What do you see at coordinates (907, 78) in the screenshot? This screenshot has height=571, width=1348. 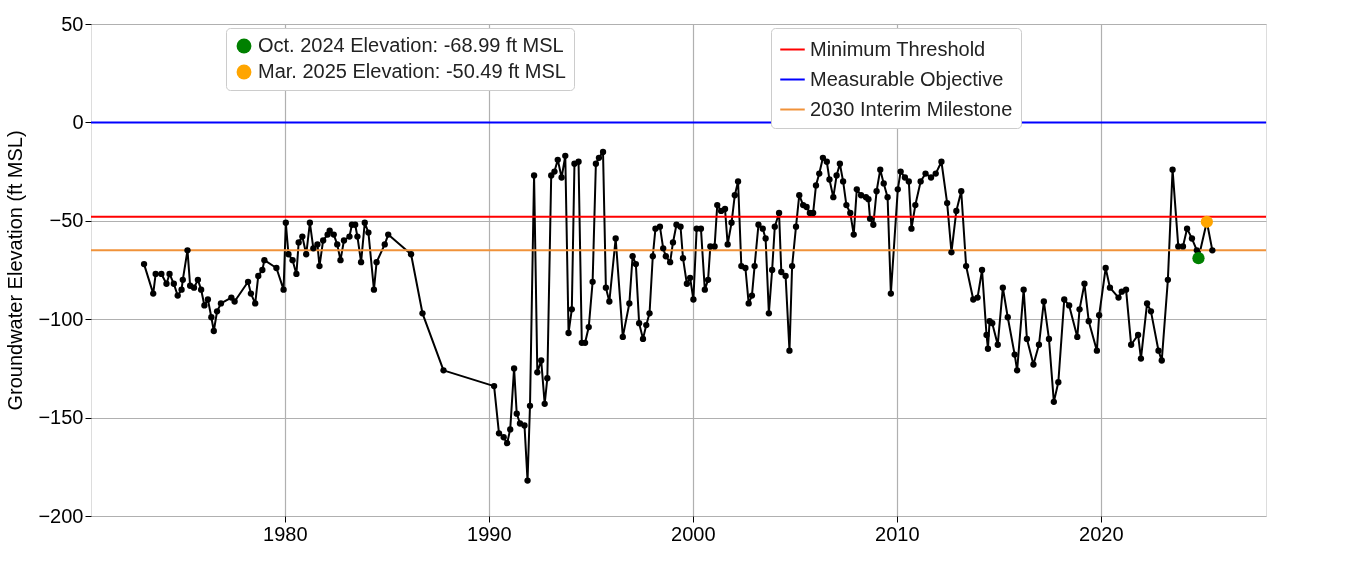 I see `legend-label: Measurable Objective` at bounding box center [907, 78].